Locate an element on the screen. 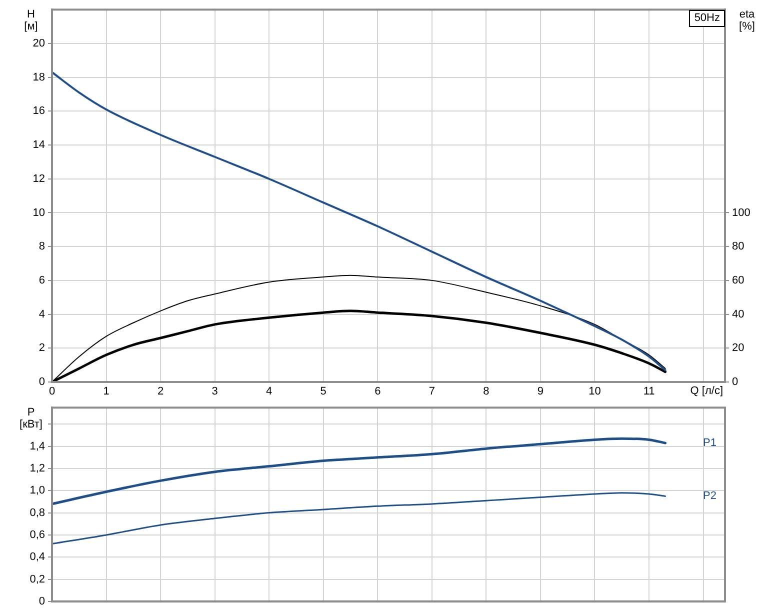  y-tick-label: 18 is located at coordinates (38, 77).